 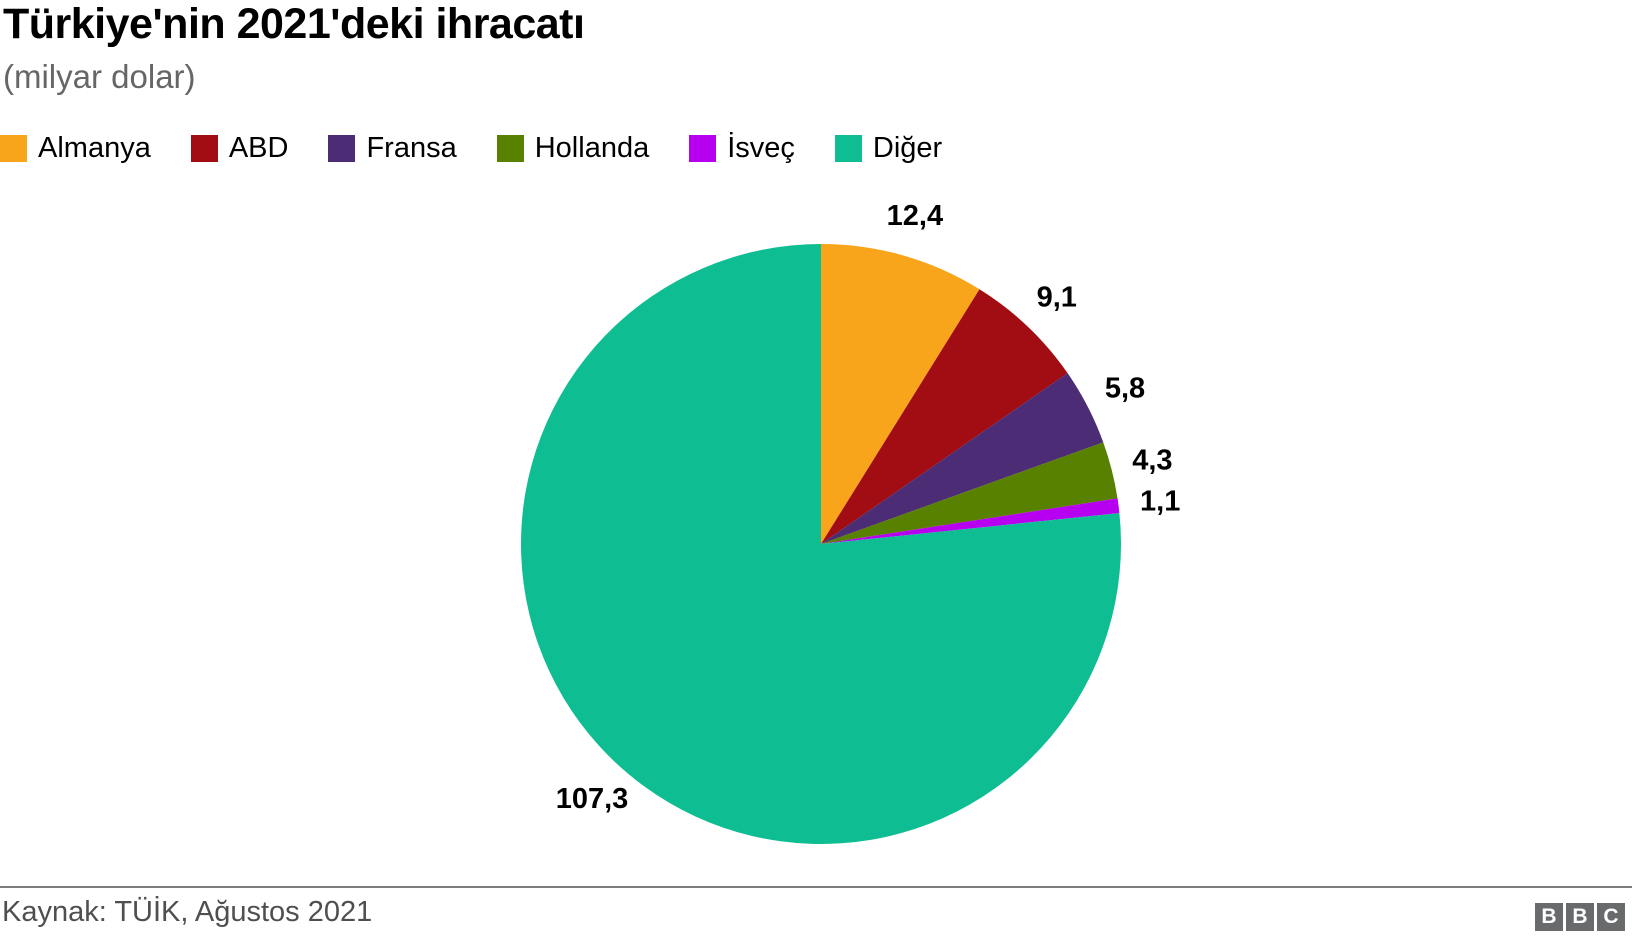 I want to click on slice-value-label-i̇sveç: 1,1, so click(x=1160, y=501).